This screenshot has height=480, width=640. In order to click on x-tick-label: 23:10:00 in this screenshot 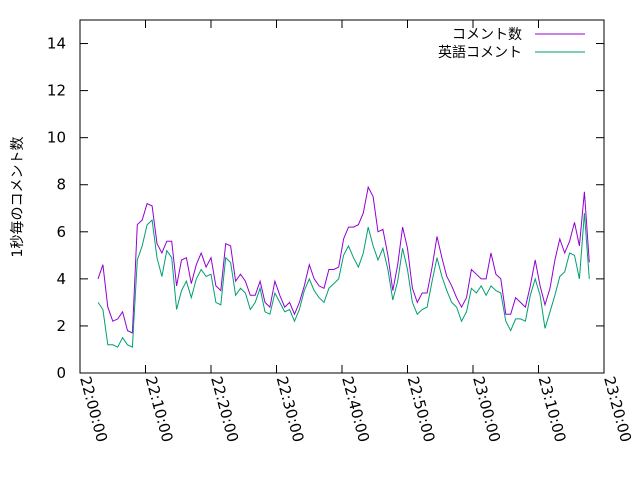, I will do `click(552, 409)`.